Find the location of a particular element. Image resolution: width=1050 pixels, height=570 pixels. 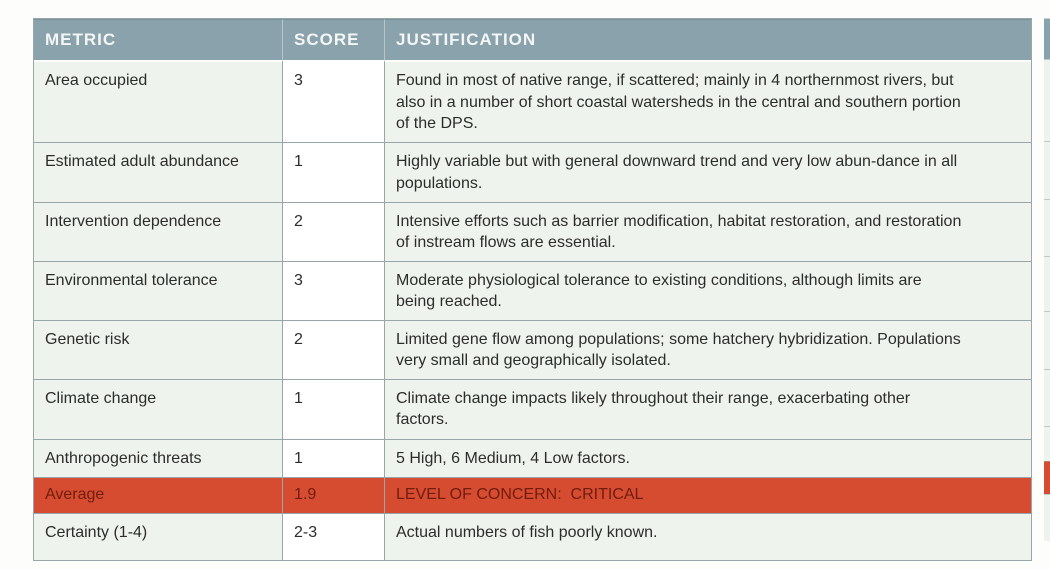

metric-label: Certainty (1-4) is located at coordinates (96, 532).